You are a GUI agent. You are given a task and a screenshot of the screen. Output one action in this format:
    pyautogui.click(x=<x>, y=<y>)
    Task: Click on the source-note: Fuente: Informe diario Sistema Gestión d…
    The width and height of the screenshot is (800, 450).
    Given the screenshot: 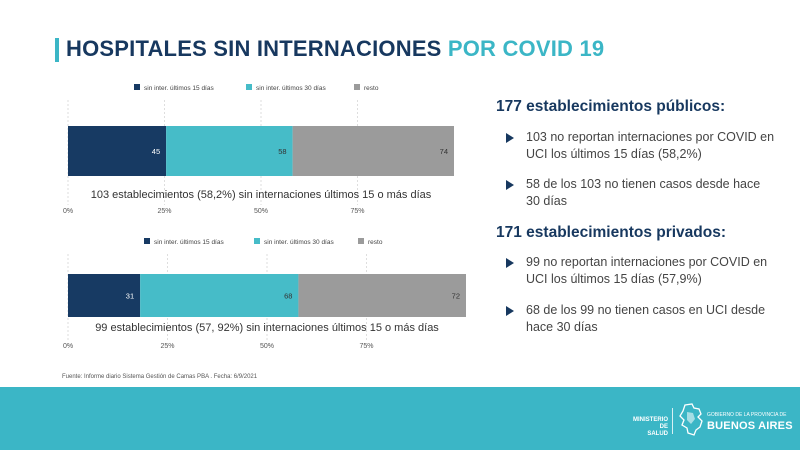 What is the action you would take?
    pyautogui.click(x=160, y=377)
    